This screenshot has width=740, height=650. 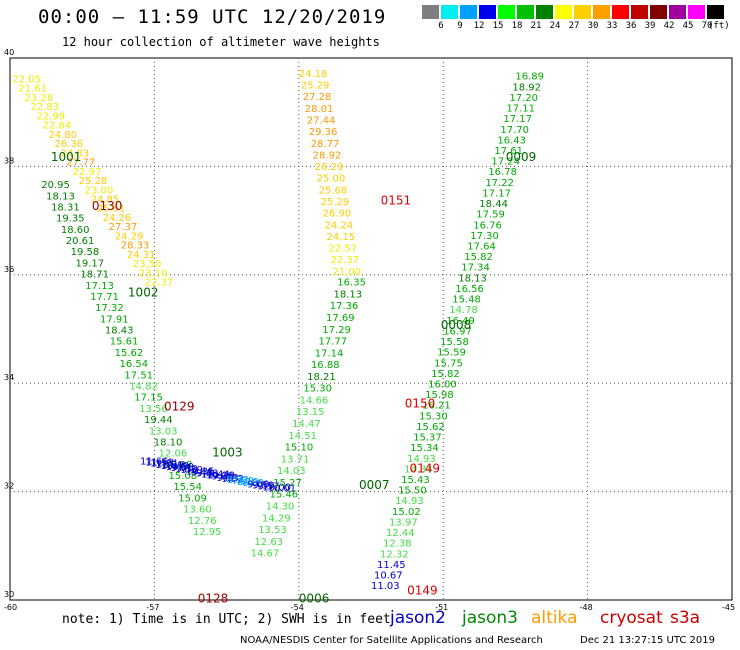 What do you see at coordinates (134, 364) in the screenshot?
I see `wave-height-value: 16.54` at bounding box center [134, 364].